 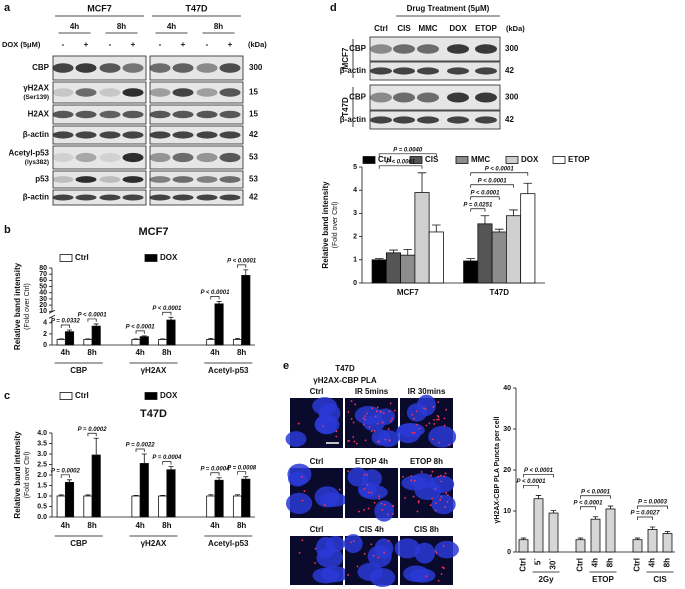 I want to click on x-tick-label: 4h, so click(x=652, y=562).